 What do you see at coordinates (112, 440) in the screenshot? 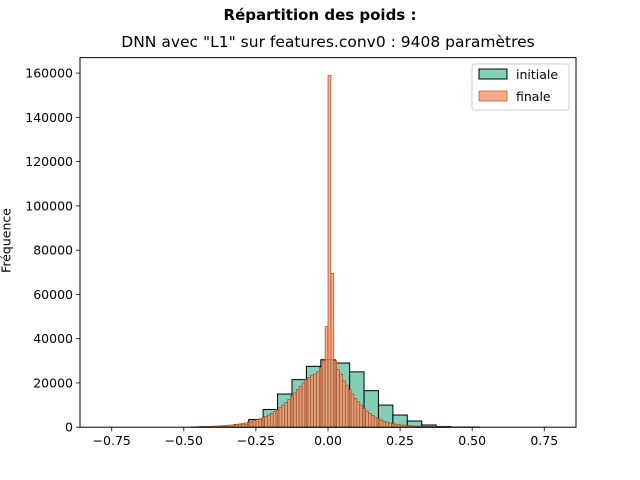
I see `x-tick-label: −0.75` at bounding box center [112, 440].